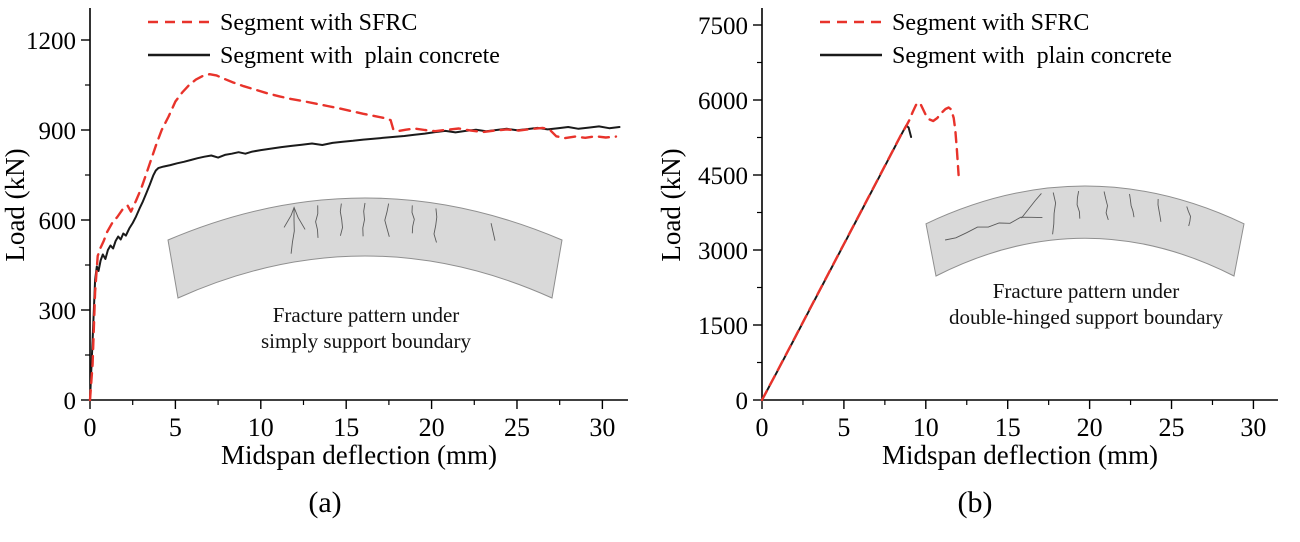 This screenshot has width=1300, height=542. What do you see at coordinates (723, 251) in the screenshot?
I see `y-tick-label: 3000` at bounding box center [723, 251].